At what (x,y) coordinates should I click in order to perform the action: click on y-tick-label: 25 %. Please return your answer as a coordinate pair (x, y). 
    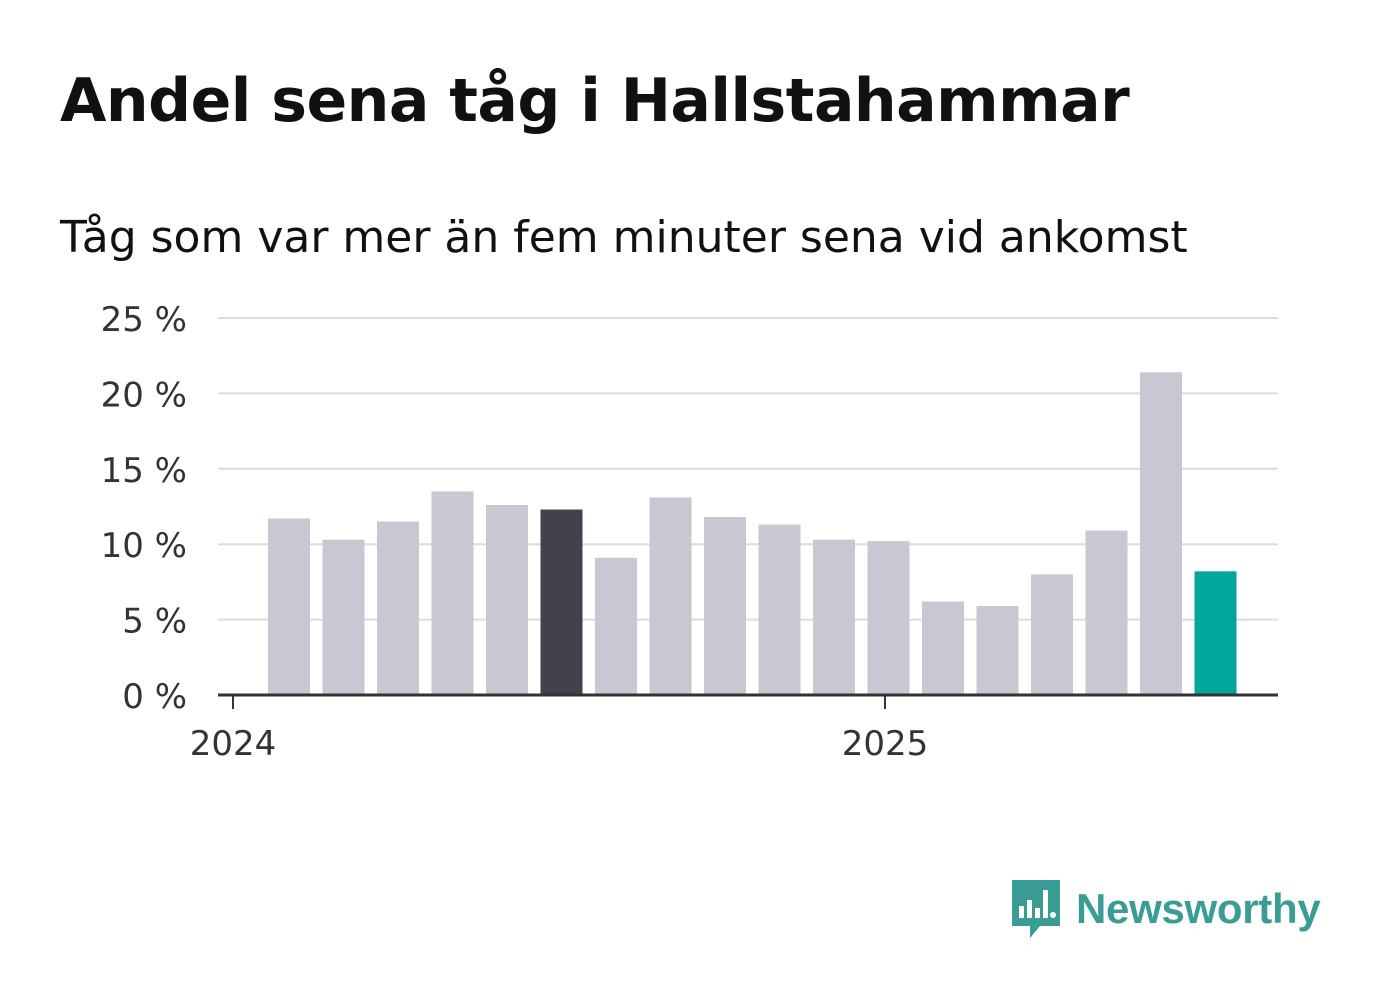
    Looking at the image, I should click on (144, 320).